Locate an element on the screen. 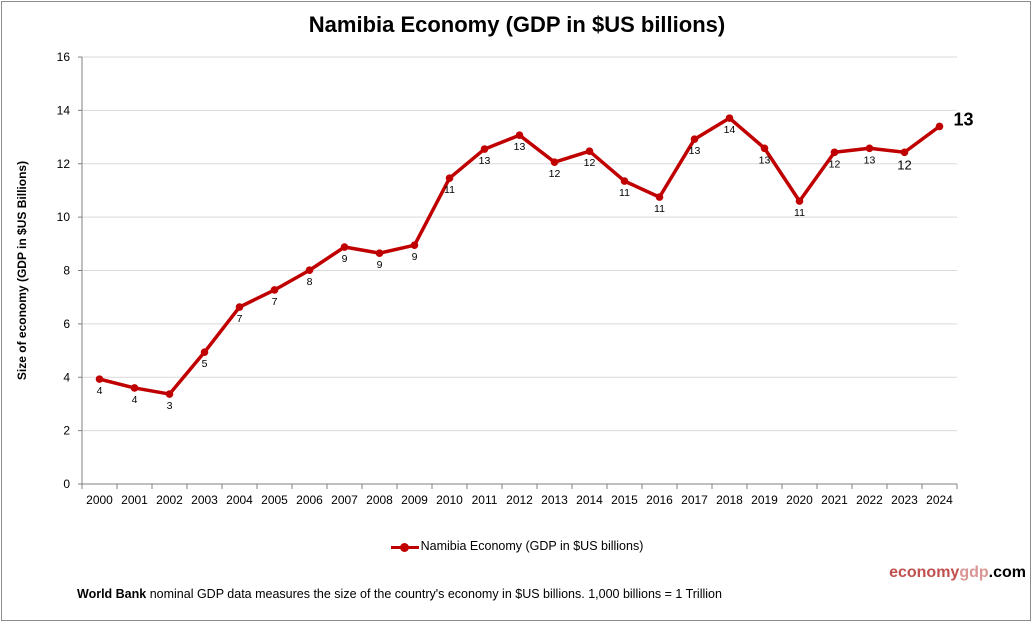  x-tick-label: 2005 is located at coordinates (274, 500).